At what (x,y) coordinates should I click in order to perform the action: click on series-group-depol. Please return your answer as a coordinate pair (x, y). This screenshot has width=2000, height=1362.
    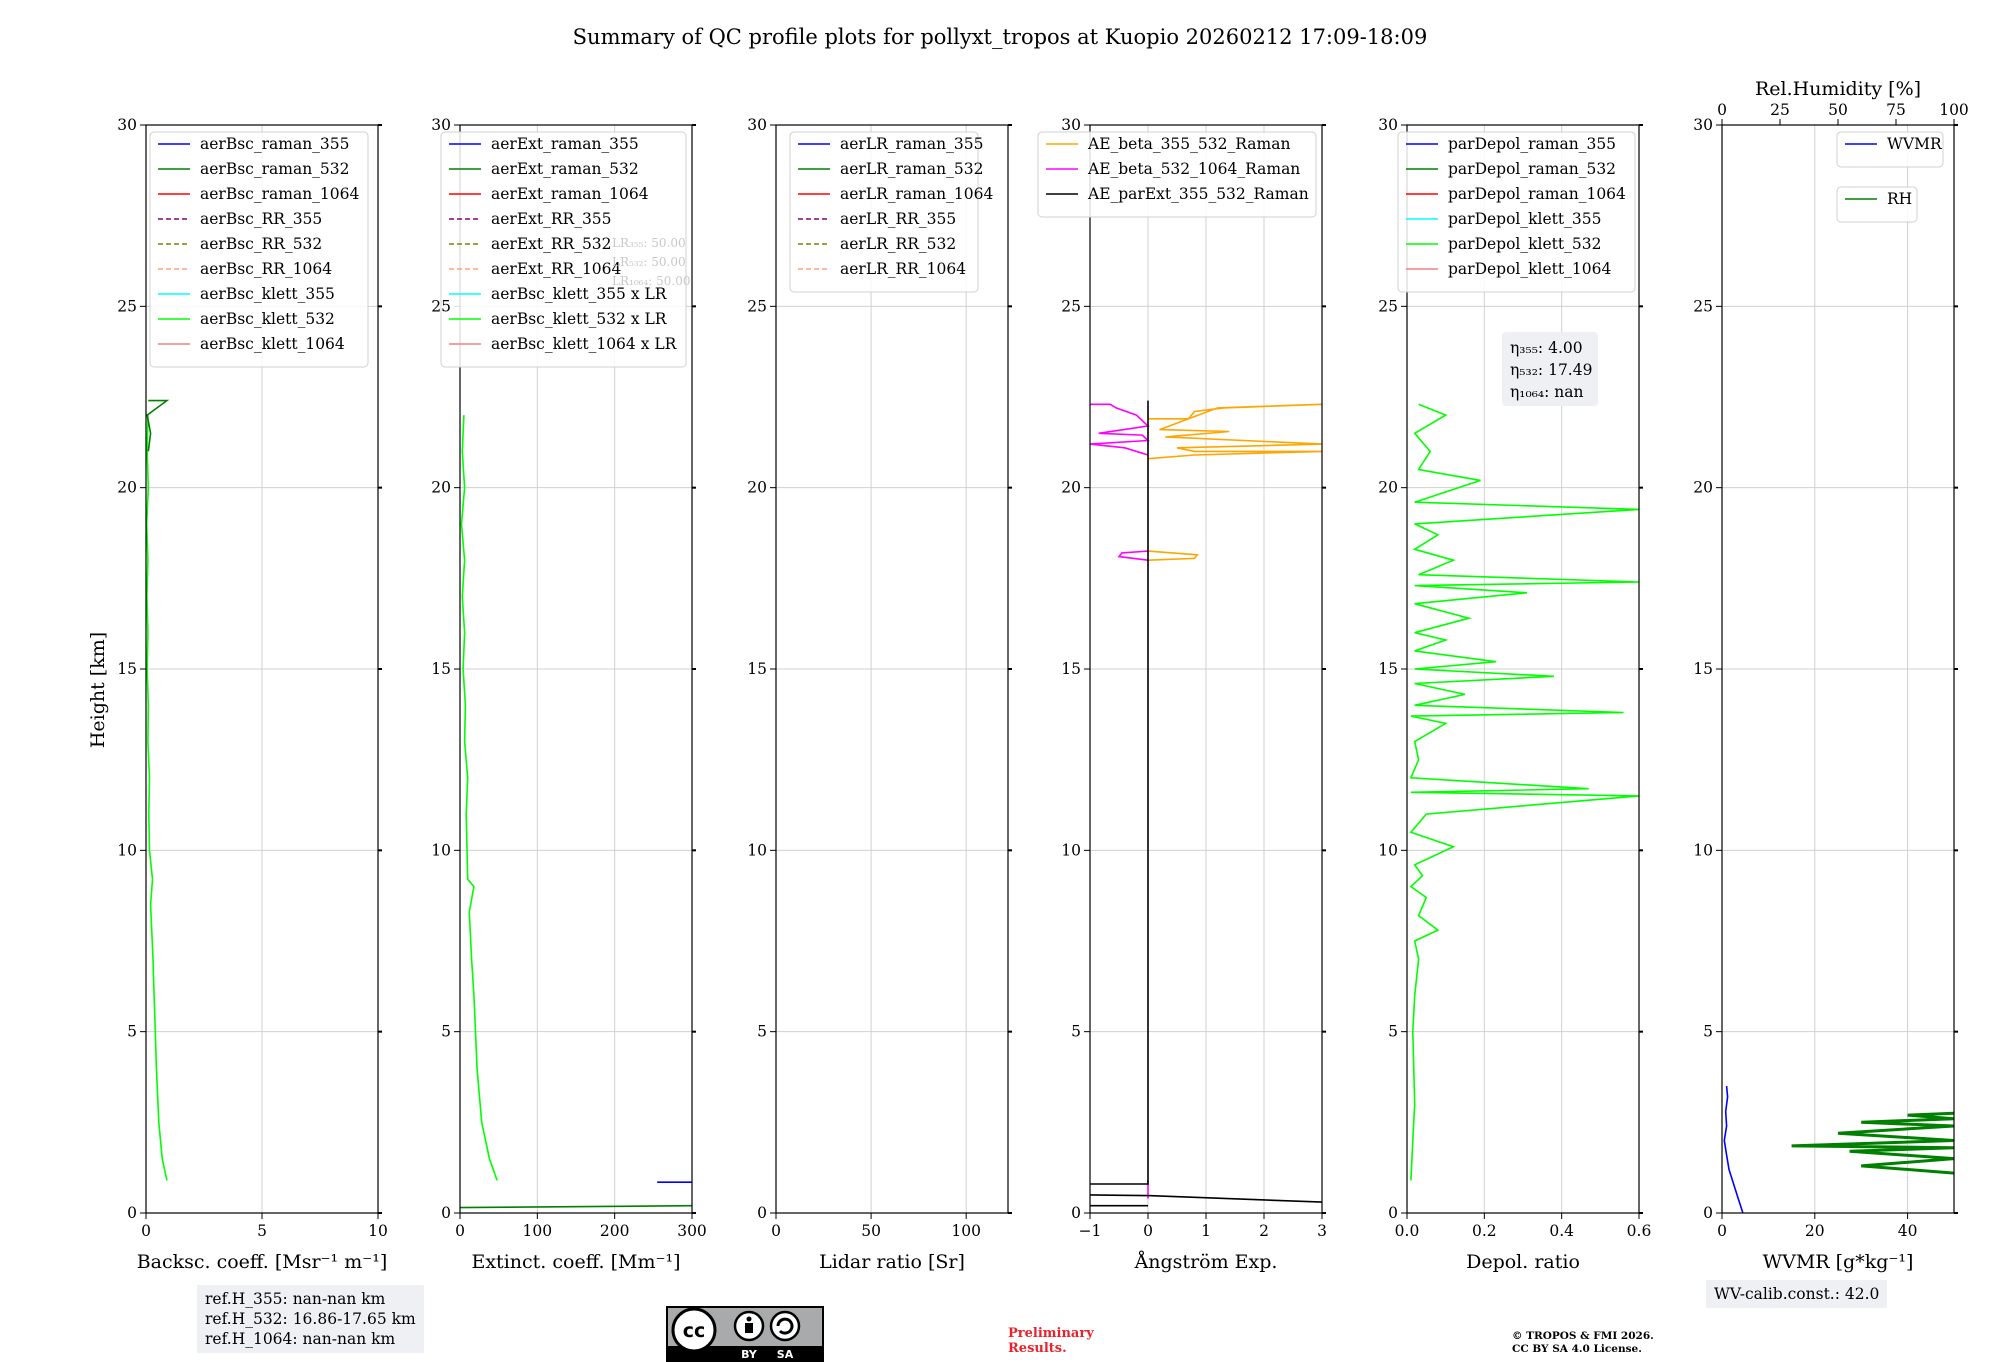
    Looking at the image, I should click on (1524, 792).